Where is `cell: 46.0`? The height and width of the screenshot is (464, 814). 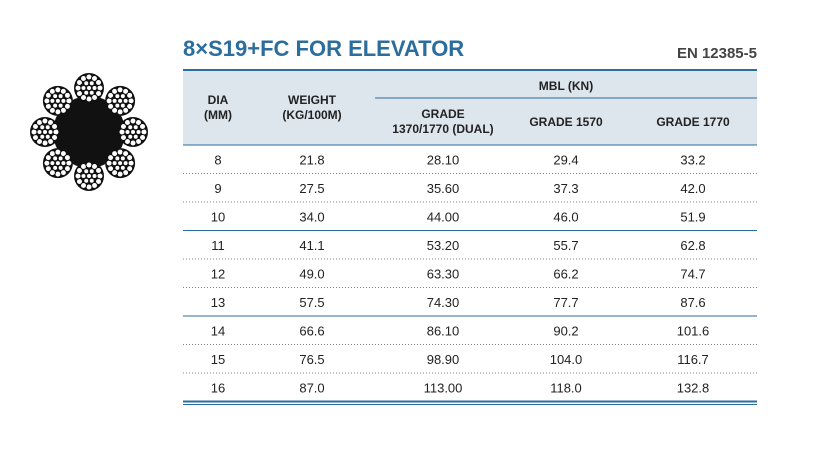 cell: 46.0 is located at coordinates (565, 216).